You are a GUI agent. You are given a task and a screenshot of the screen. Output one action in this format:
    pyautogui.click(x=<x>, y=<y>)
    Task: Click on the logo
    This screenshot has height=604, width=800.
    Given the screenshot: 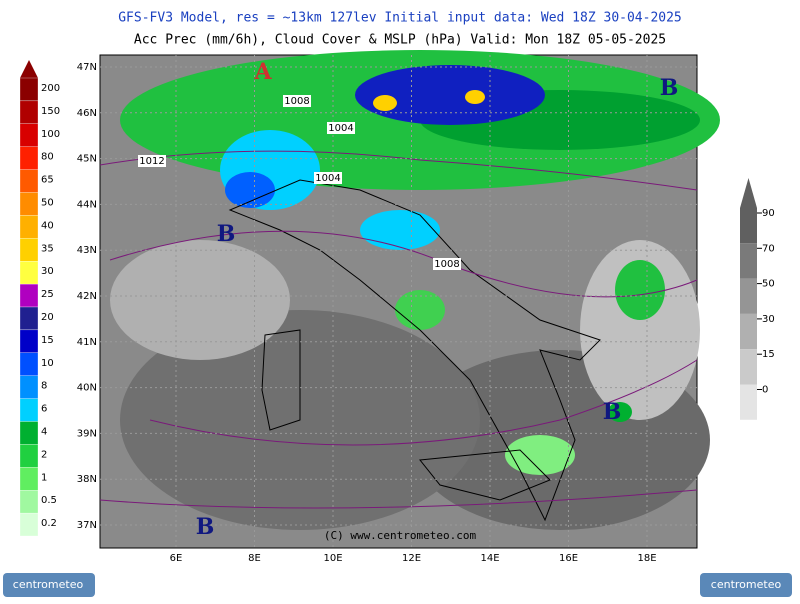 What is the action you would take?
    pyautogui.click(x=397, y=585)
    